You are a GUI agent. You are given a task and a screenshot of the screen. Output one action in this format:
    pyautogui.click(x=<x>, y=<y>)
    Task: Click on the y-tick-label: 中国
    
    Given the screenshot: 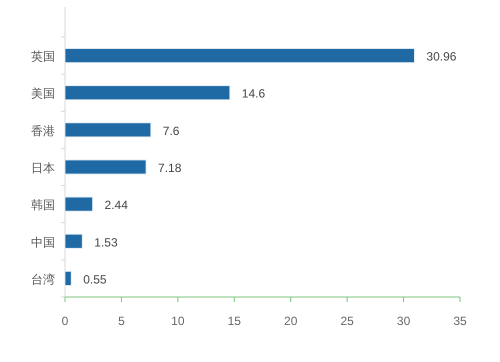 What is the action you would take?
    pyautogui.click(x=43, y=242)
    